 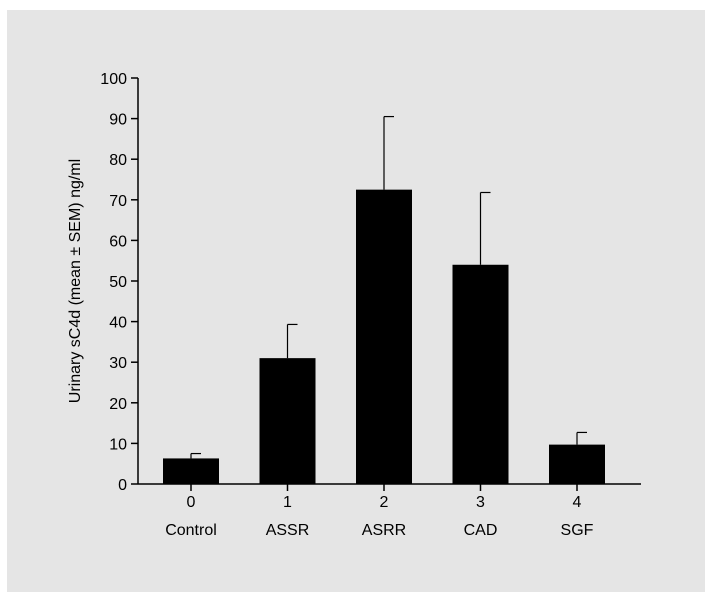 I want to click on x-category-label: CAD, so click(x=481, y=530).